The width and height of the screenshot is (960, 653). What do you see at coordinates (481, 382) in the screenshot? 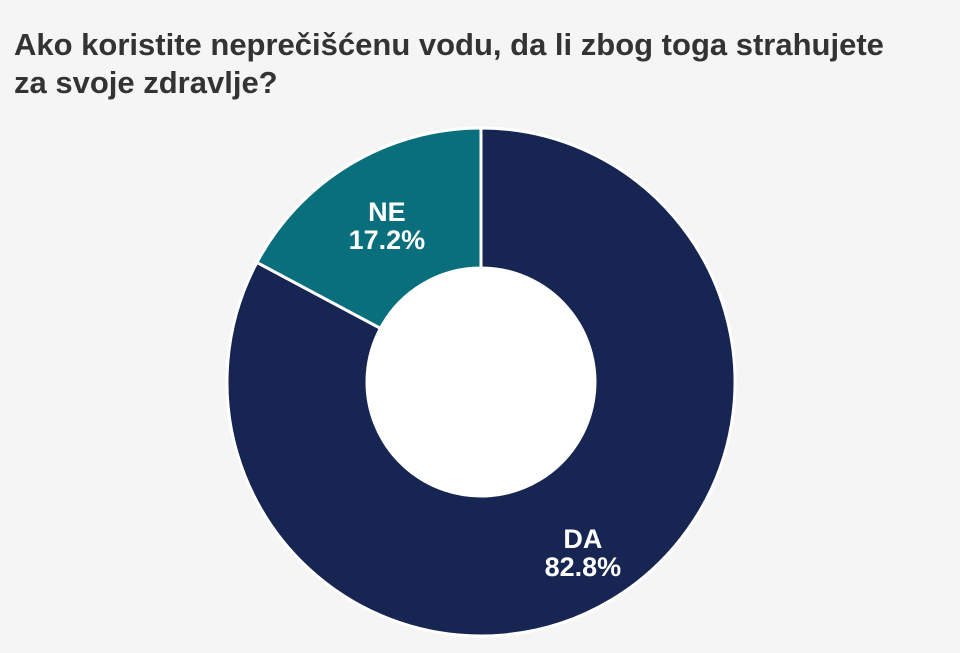
I see `donut-hole` at bounding box center [481, 382].